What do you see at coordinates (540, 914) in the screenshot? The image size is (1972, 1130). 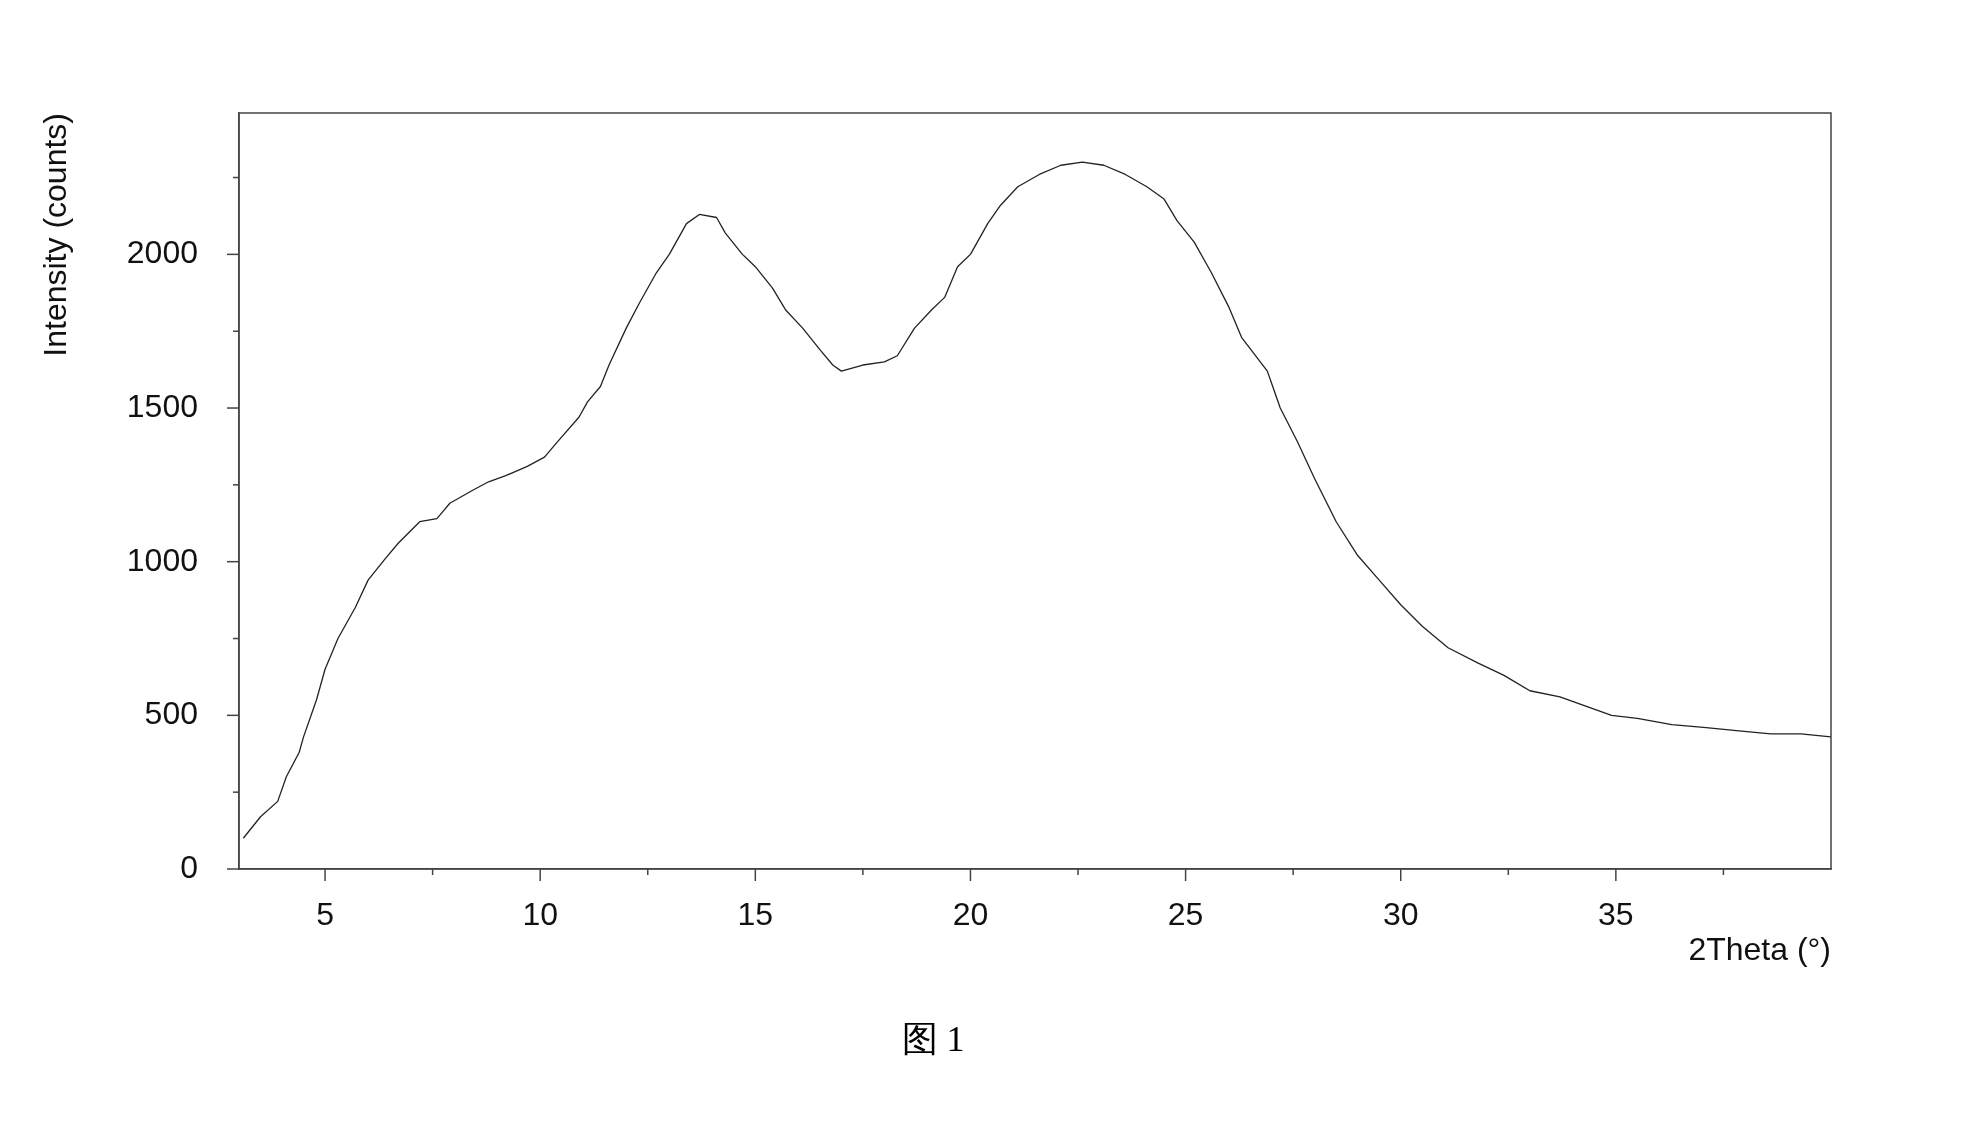 I see `x-tick-label: 10` at bounding box center [540, 914].